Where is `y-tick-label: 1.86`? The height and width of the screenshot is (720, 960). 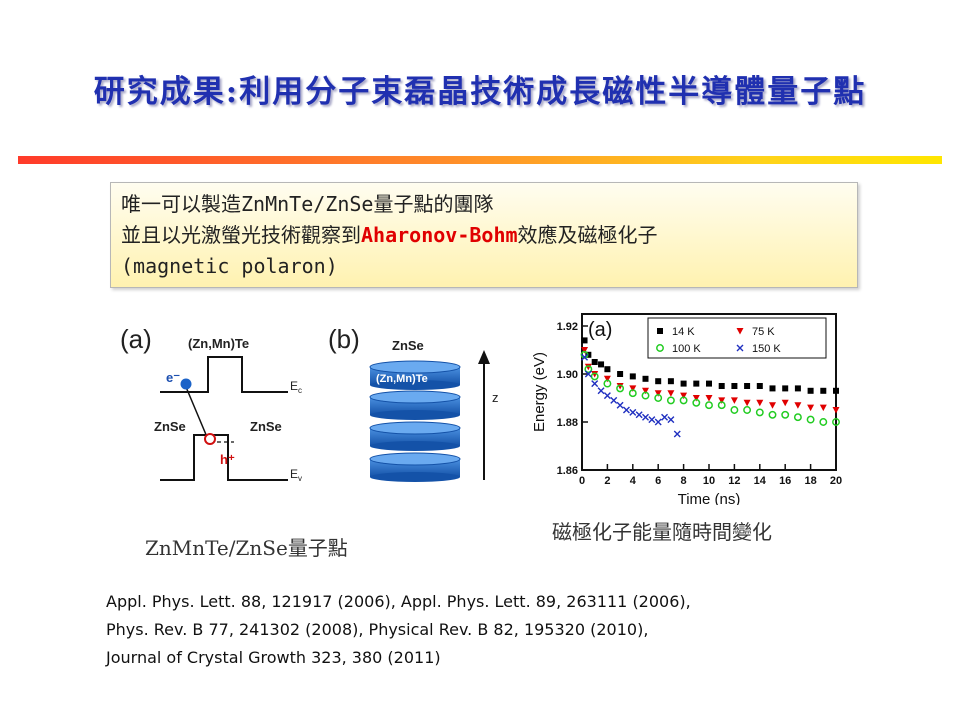
y-tick-label: 1.86 is located at coordinates (567, 471).